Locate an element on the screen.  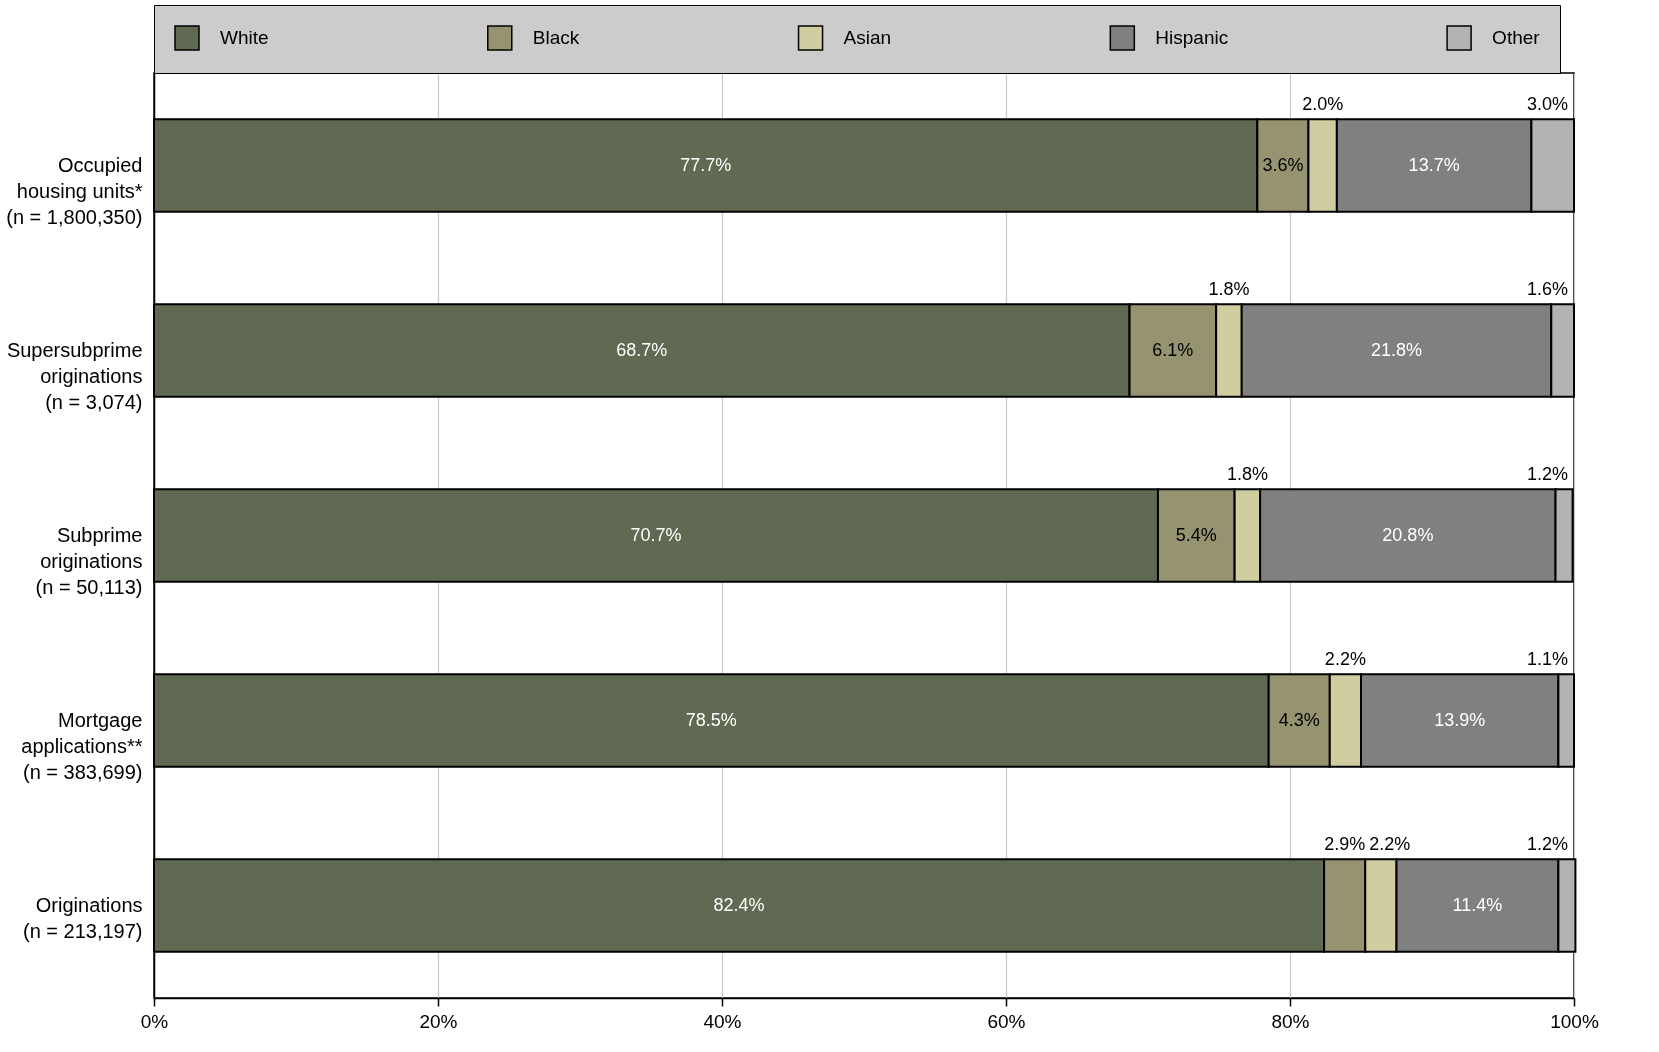
y-tick-label: Occupied housing units* (n = 1,800,350) is located at coordinates (74, 190).